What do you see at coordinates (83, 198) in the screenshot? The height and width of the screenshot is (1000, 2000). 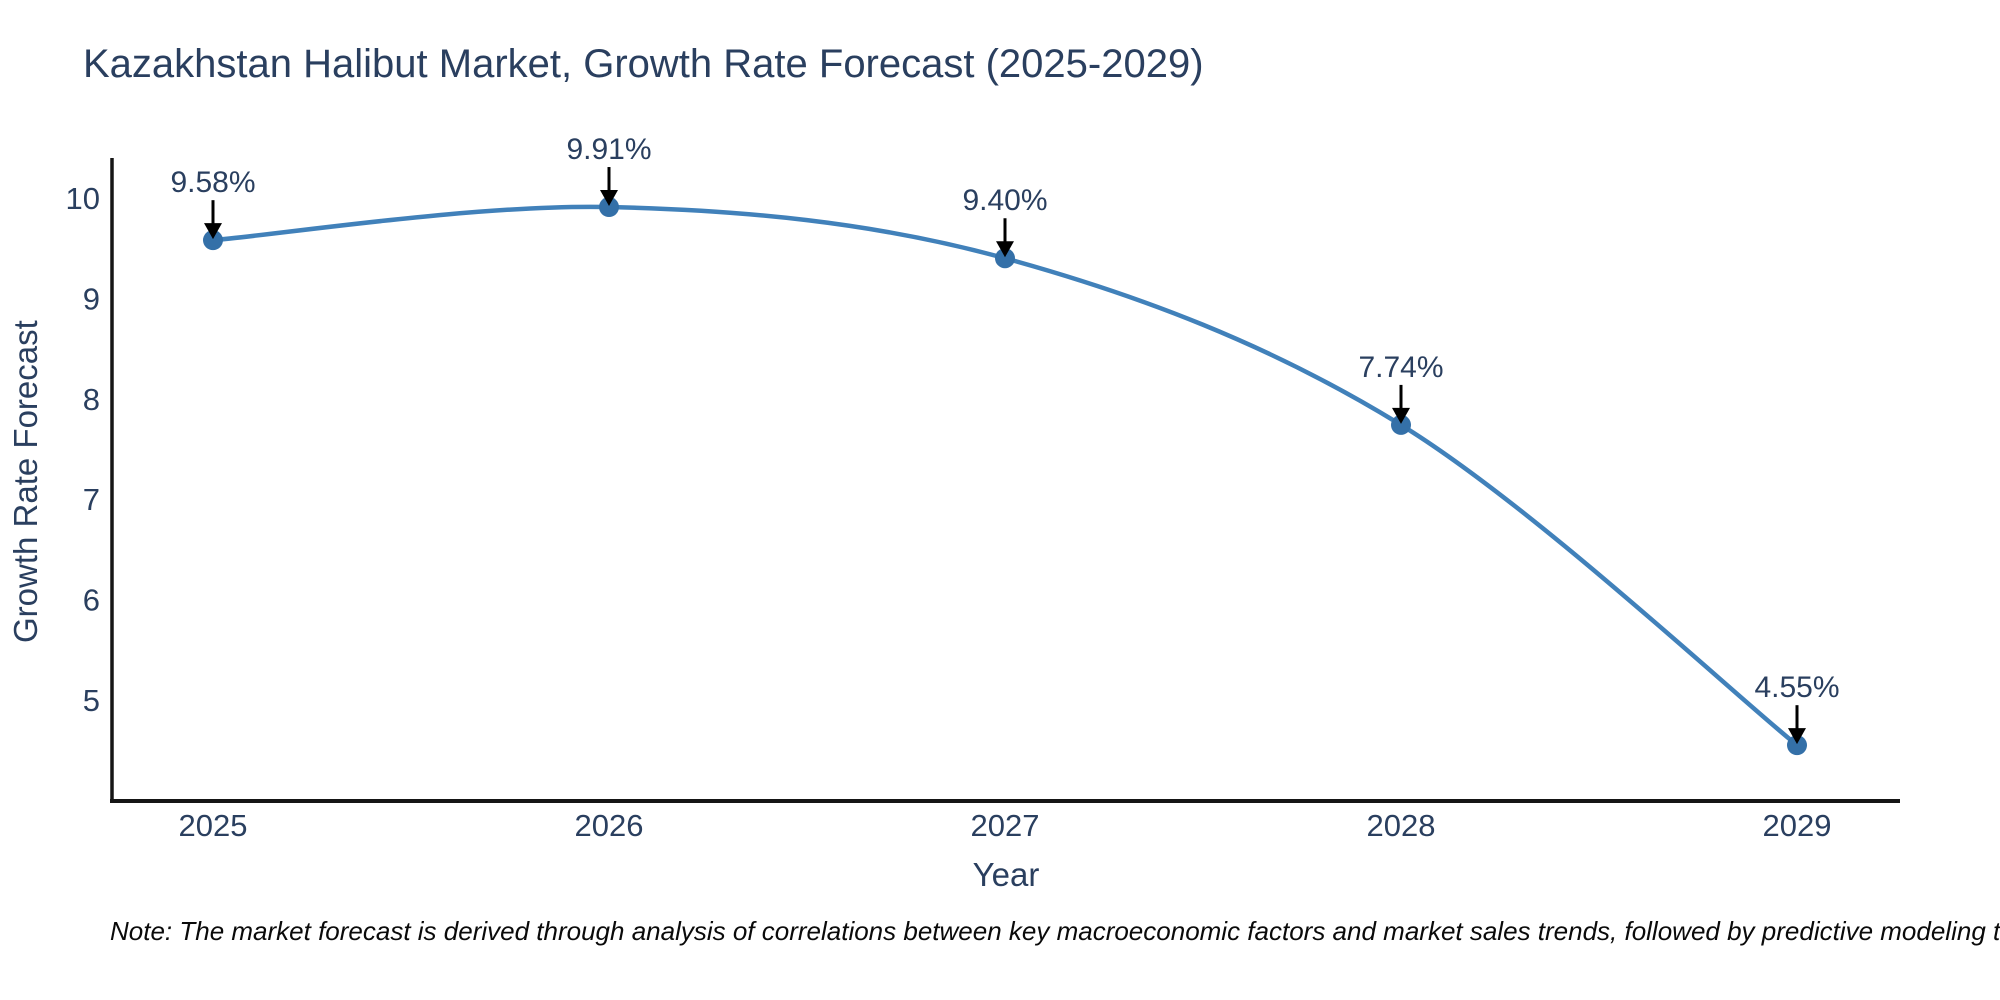 I see `y-tick-label: 10` at bounding box center [83, 198].